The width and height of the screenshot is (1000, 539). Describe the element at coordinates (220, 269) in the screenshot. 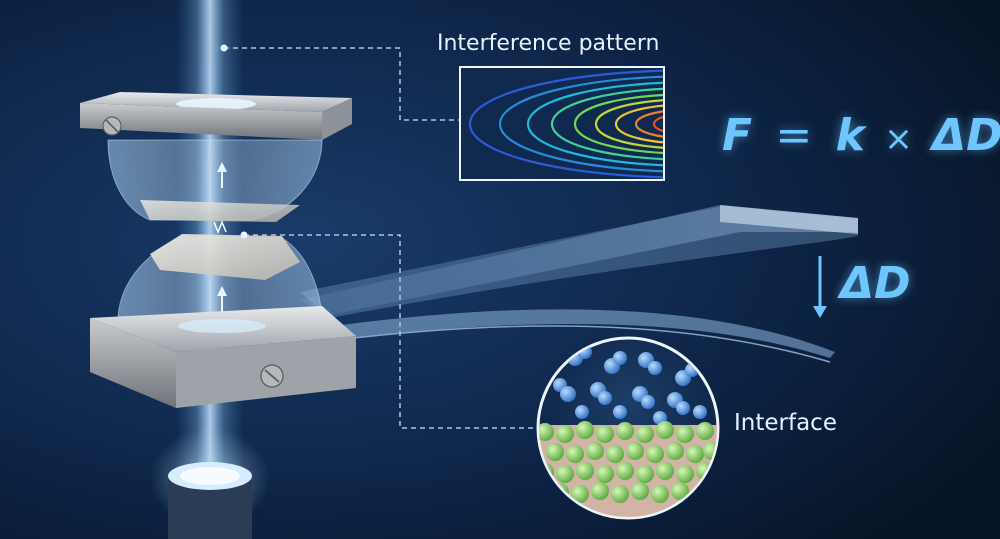

I see `lower-lens` at that location.